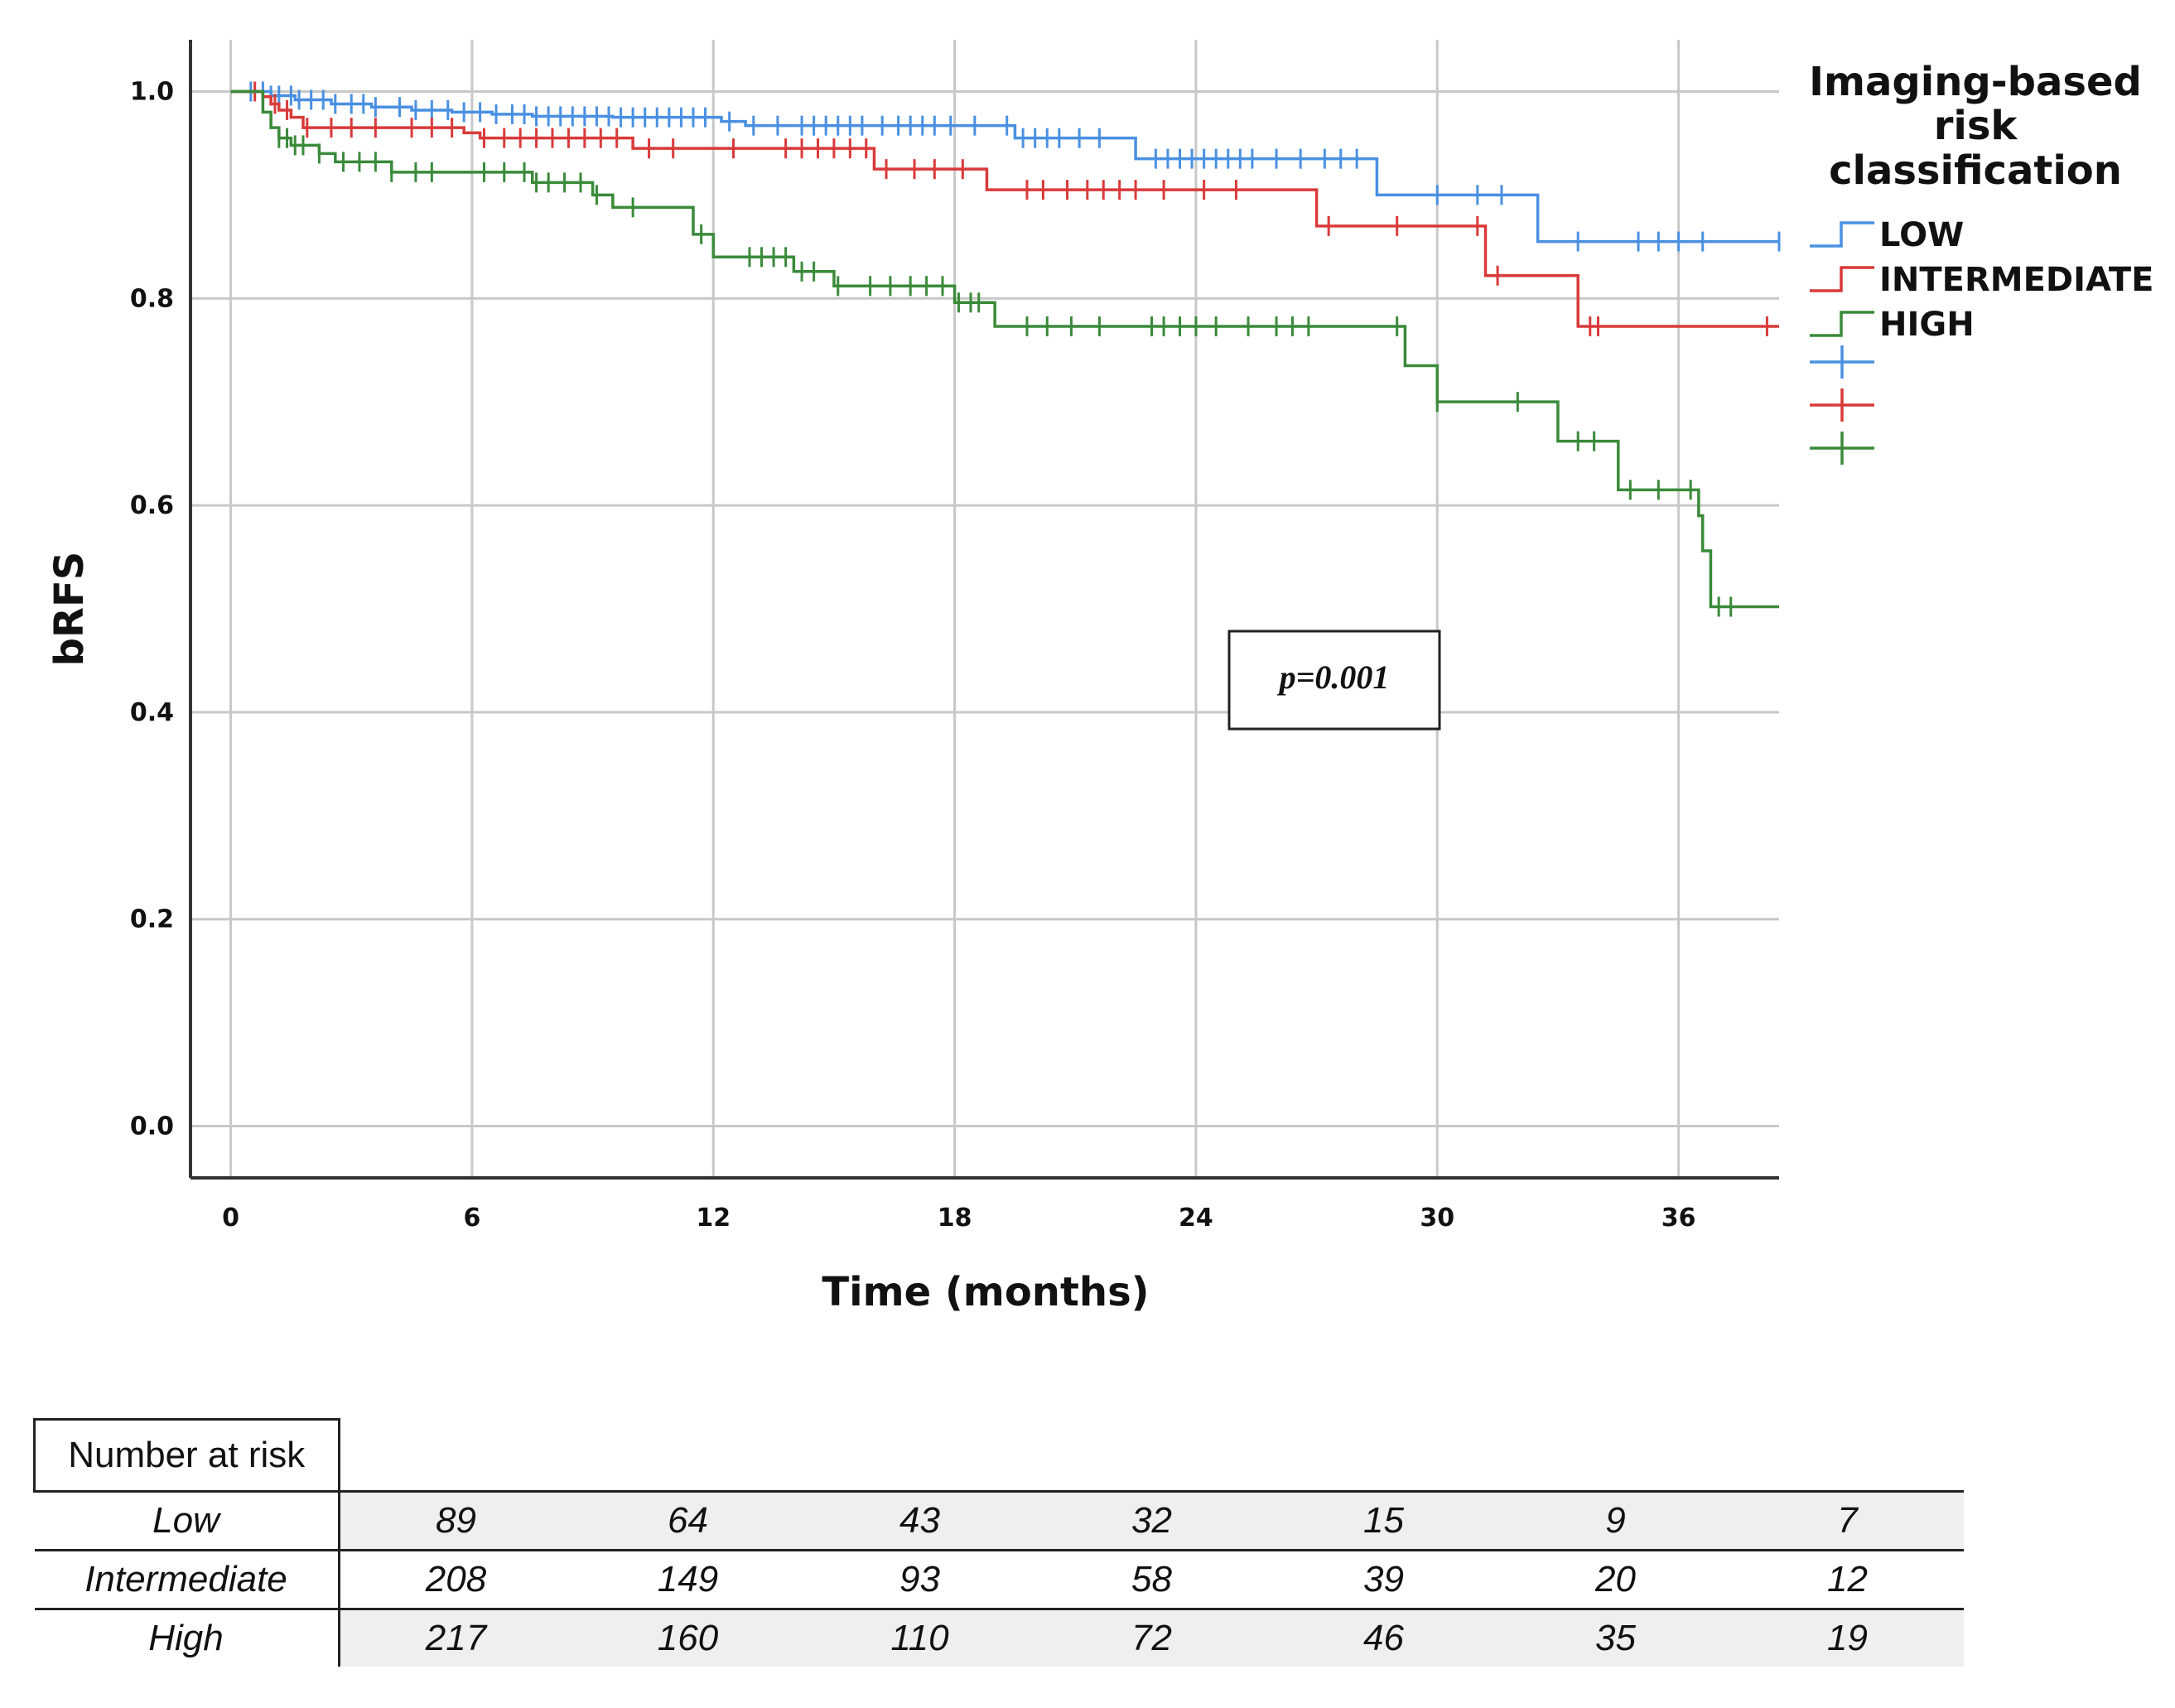  I want to click on risk-cell: 217, so click(455, 1637).